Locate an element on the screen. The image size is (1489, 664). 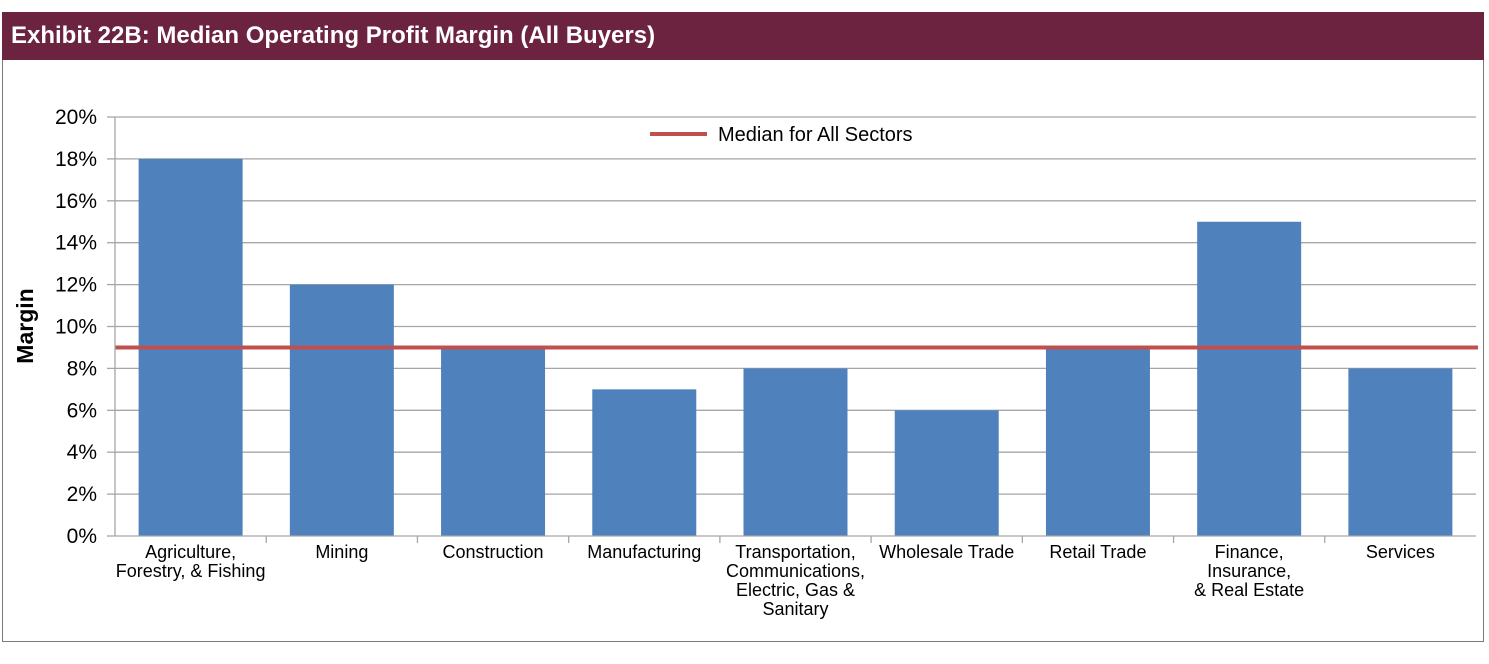
x-tick-label-line: Communications, is located at coordinates (795, 571).